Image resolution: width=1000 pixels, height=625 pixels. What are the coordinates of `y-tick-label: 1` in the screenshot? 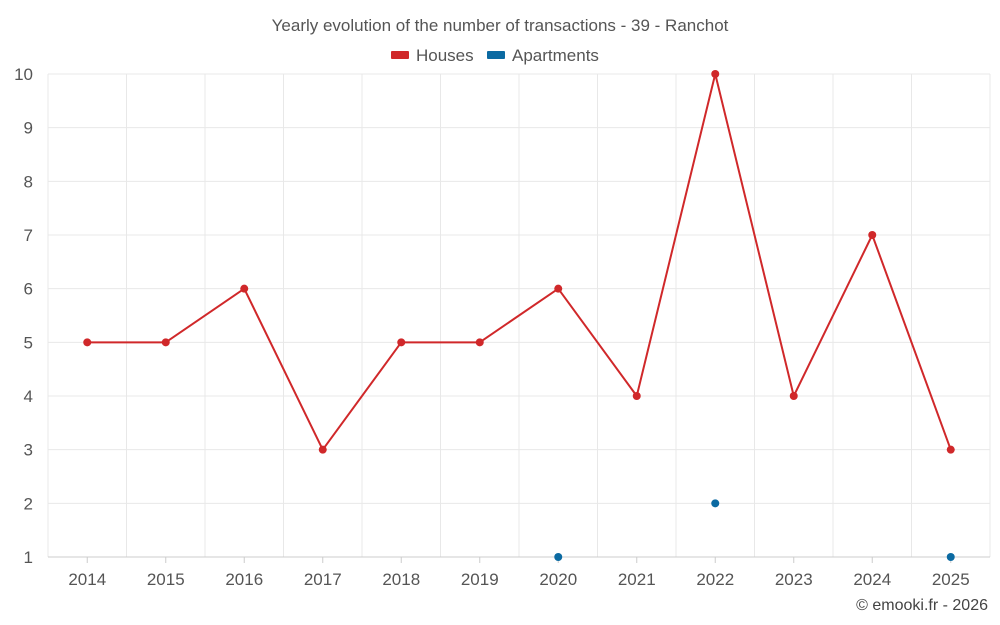 It's located at (28, 557).